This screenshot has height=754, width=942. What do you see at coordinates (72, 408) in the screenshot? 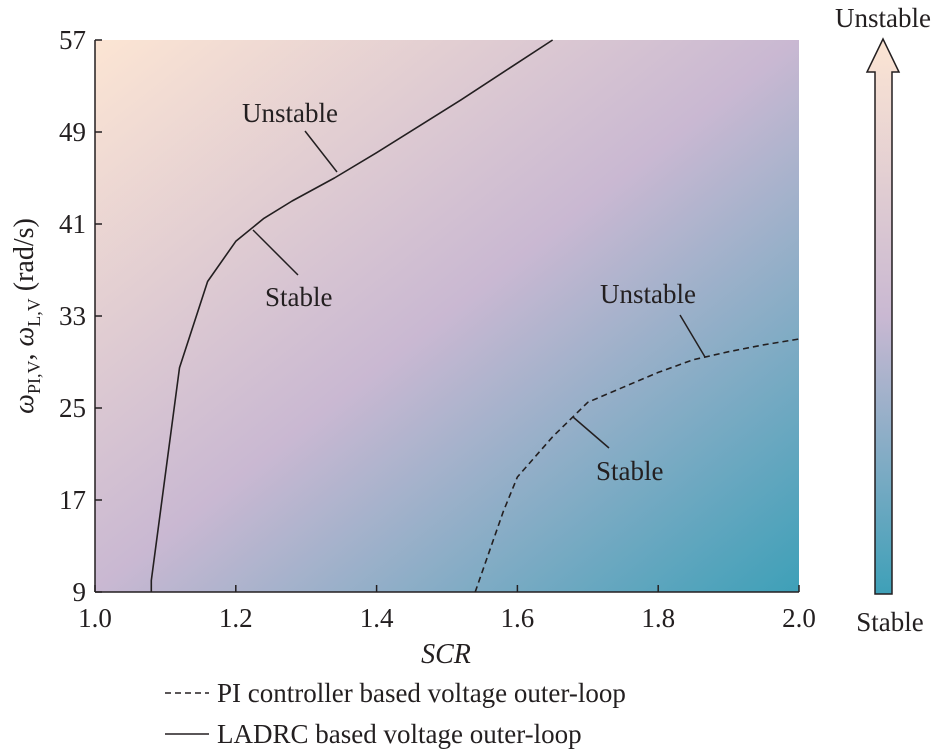
I see `y-tick-label: 25` at bounding box center [72, 408].